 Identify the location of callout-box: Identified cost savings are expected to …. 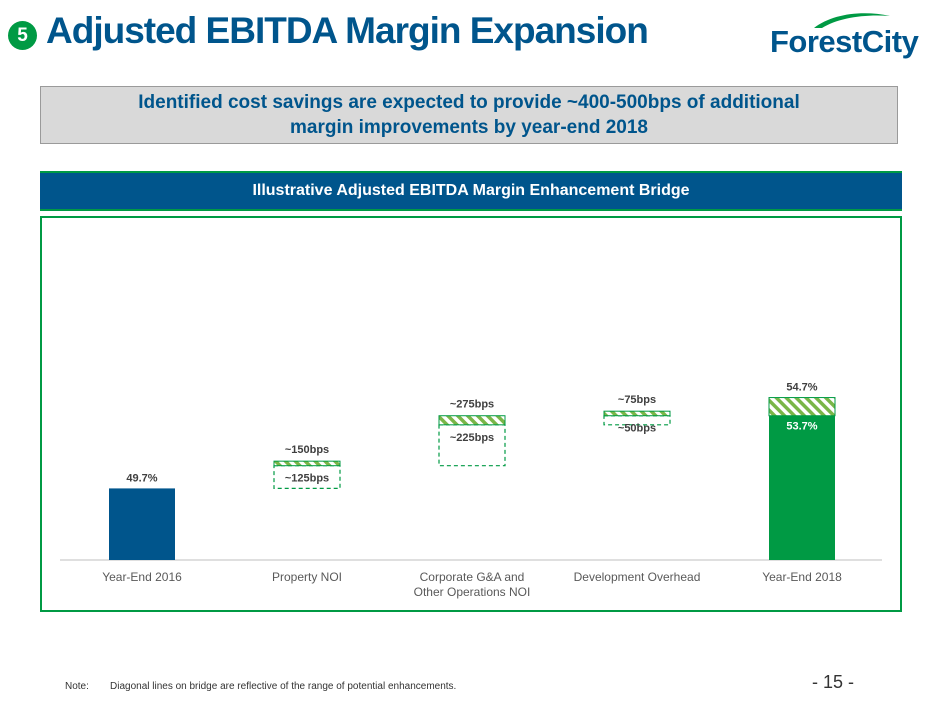
(469, 115).